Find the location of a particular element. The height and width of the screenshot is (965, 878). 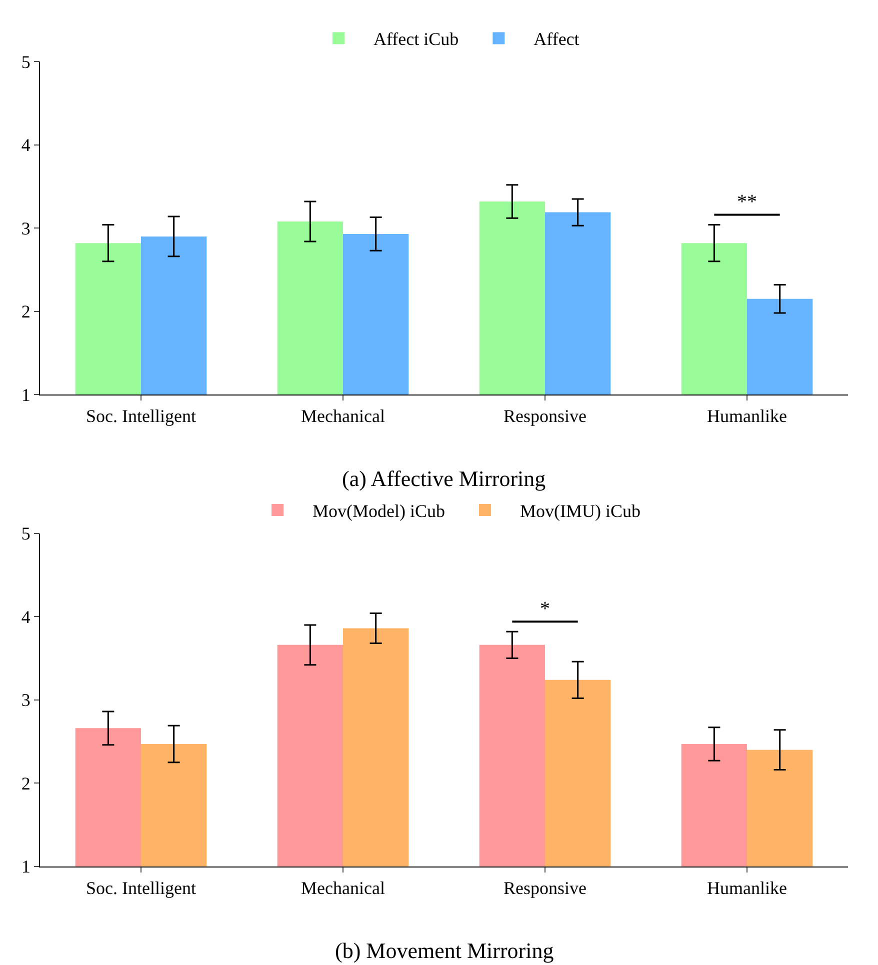

text: (b) Movement Mirroring is located at coordinates (444, 950).